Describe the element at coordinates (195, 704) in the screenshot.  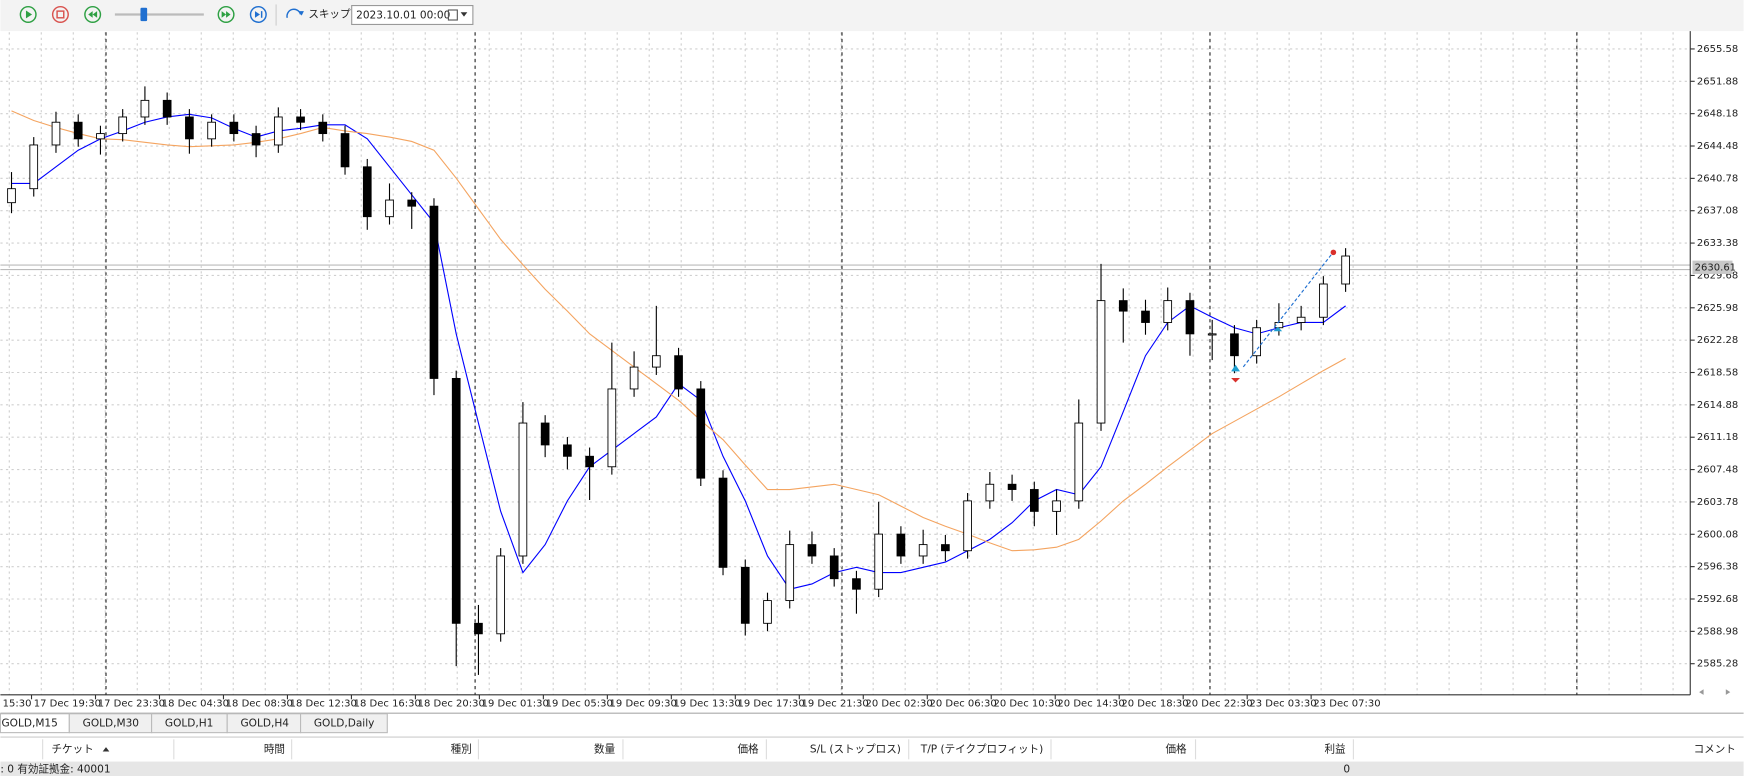
I see `x-tick-label: 18 Dec 04:30` at that location.